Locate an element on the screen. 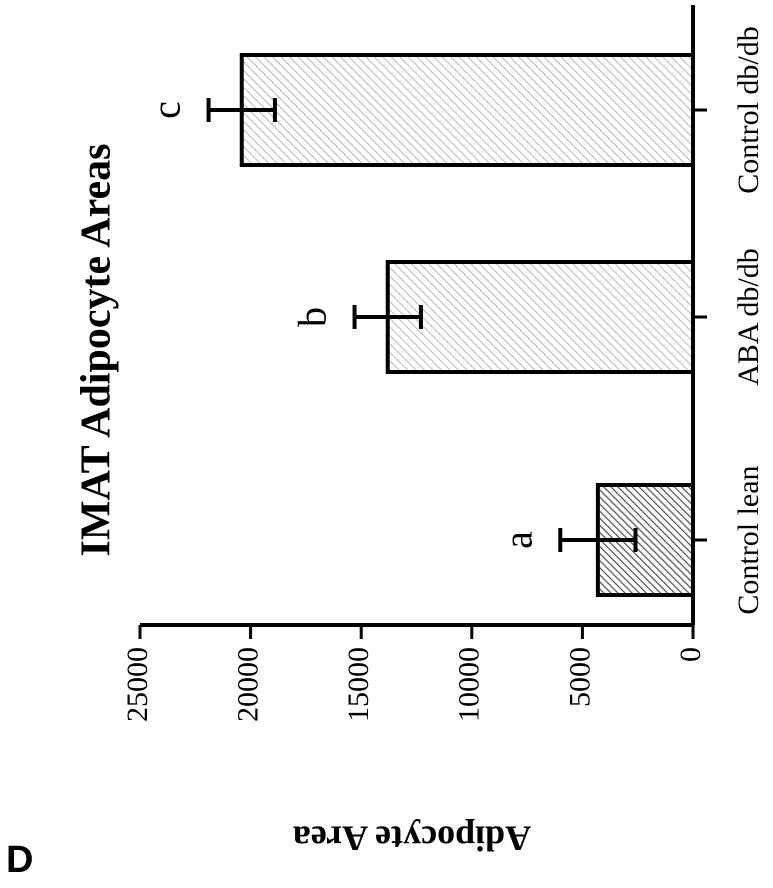 The width and height of the screenshot is (773, 888). x-tick-label: ABA db/db is located at coordinates (748, 317).